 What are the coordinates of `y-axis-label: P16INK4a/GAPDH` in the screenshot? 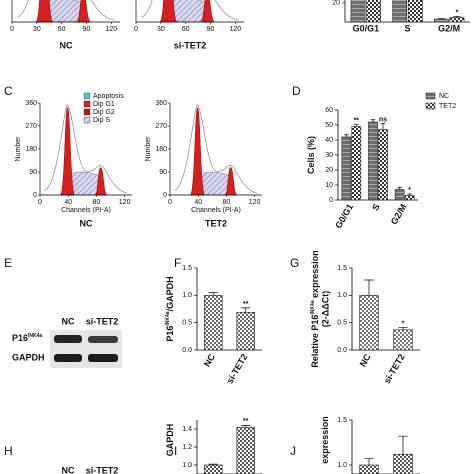 It's located at (170, 308).